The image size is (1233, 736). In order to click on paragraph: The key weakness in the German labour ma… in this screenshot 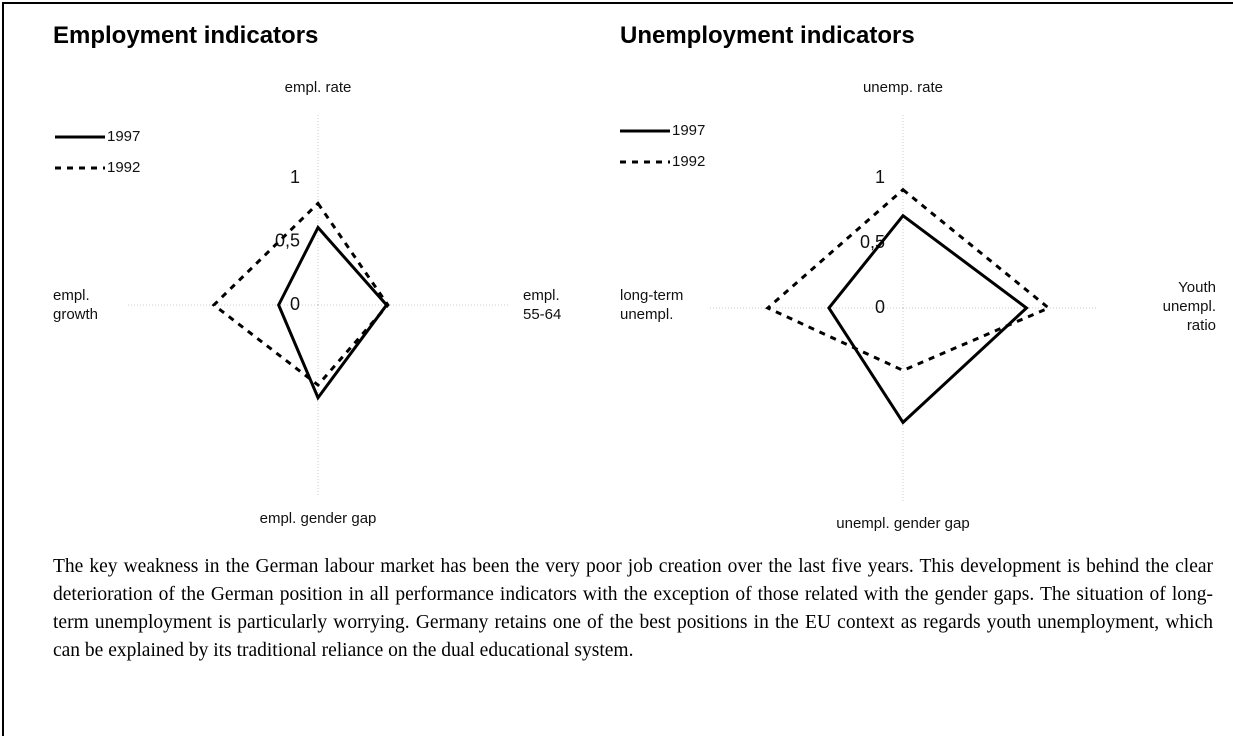, I will do `click(633, 608)`.